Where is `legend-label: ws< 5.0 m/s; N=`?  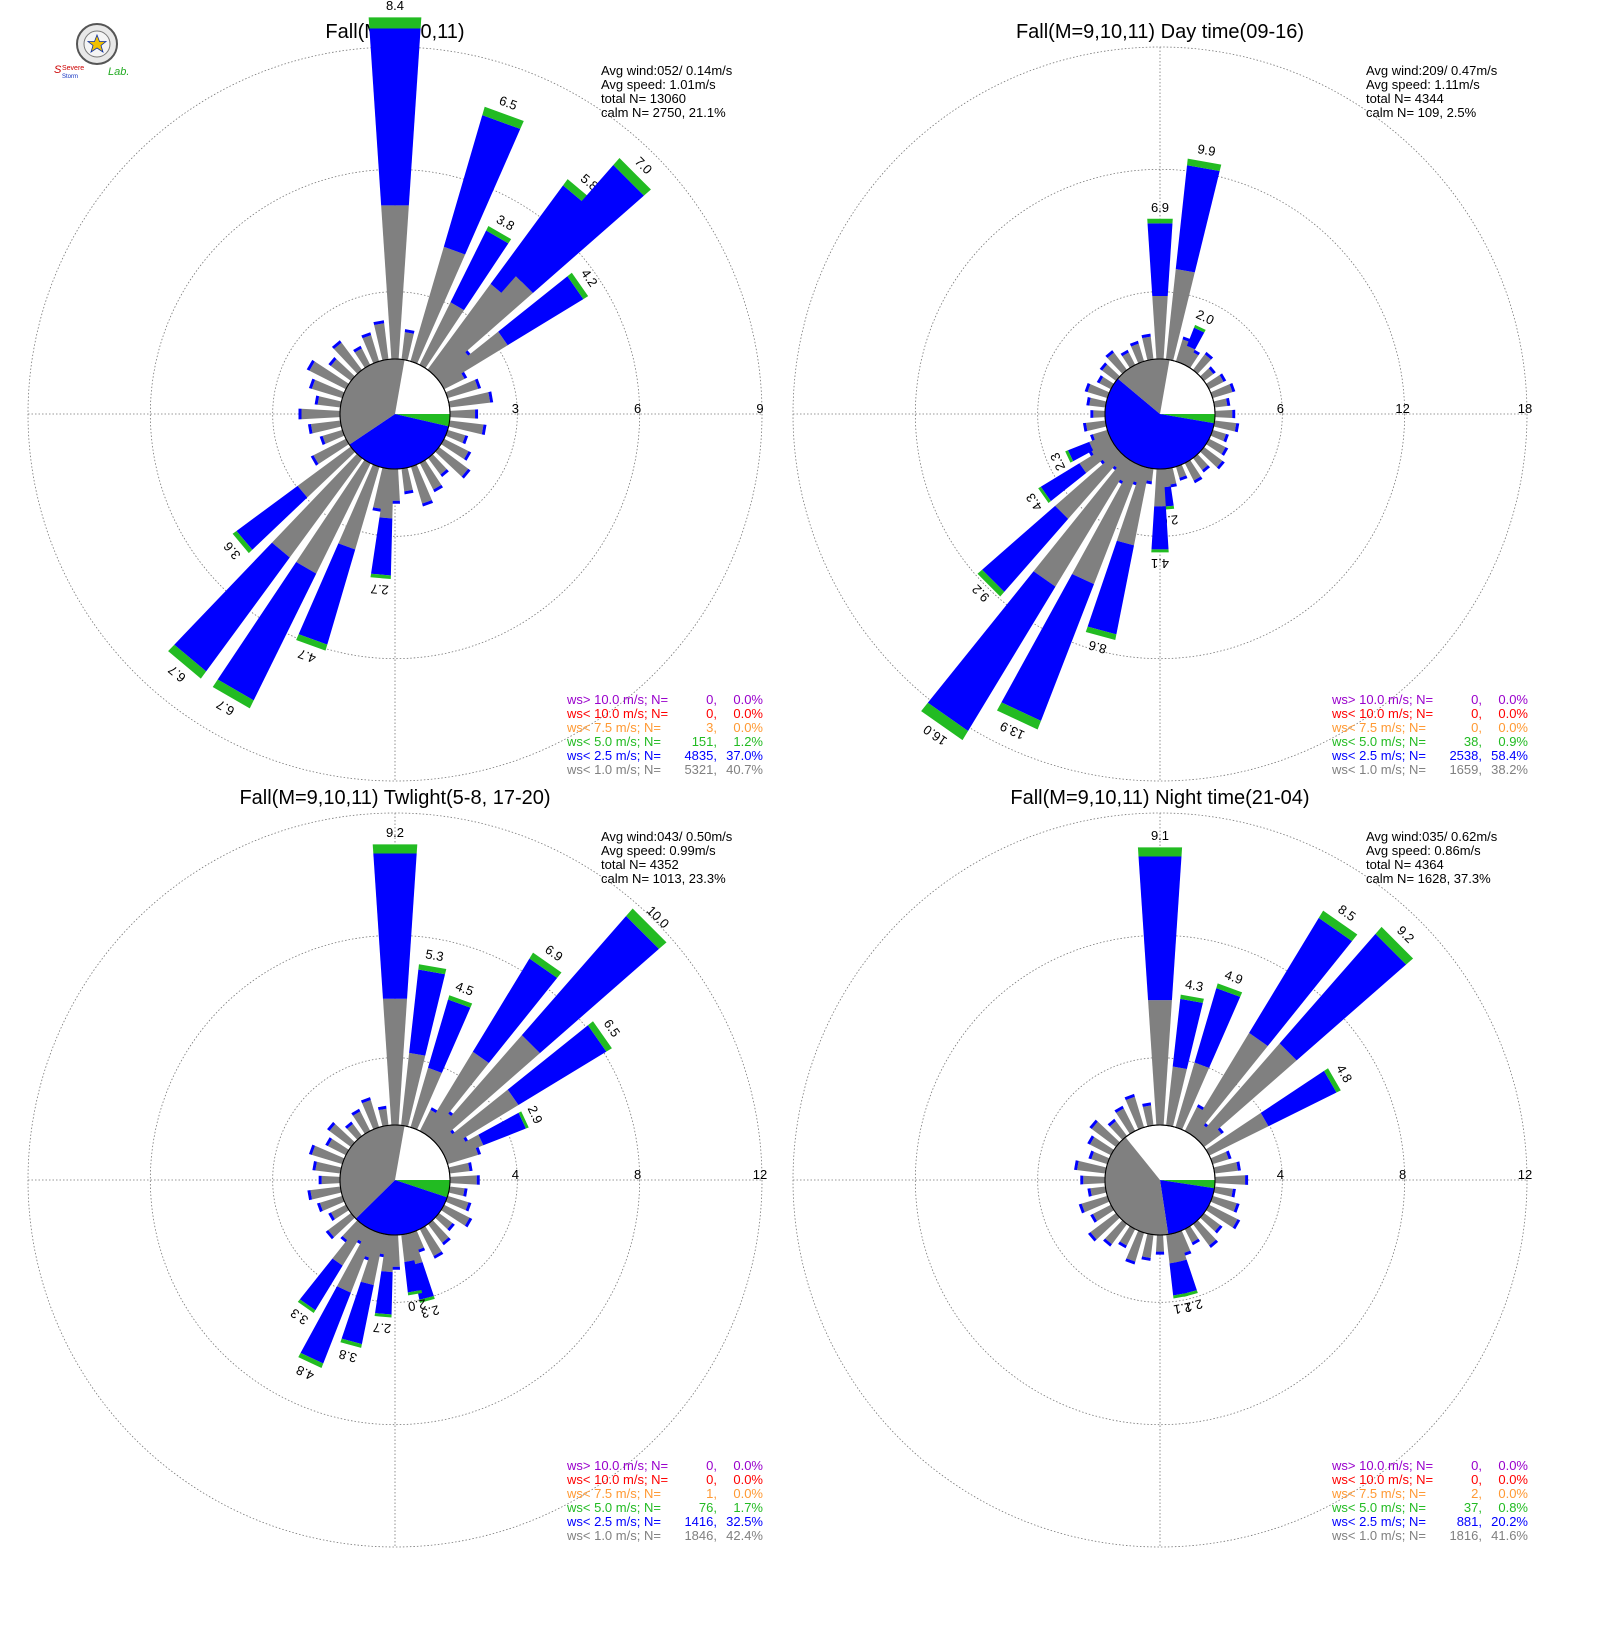
legend-label: ws< 5.0 m/s; N= is located at coordinates (1378, 1507).